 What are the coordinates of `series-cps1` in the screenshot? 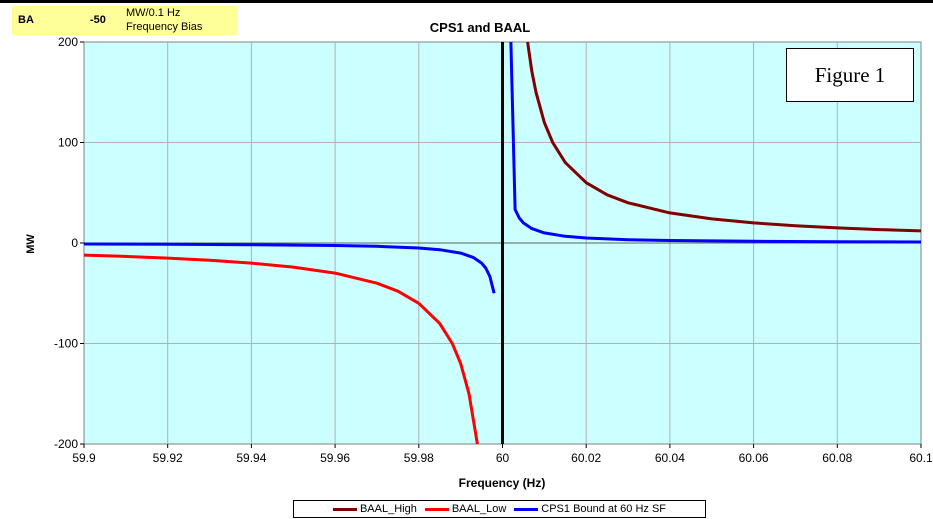 It's located at (290, 268).